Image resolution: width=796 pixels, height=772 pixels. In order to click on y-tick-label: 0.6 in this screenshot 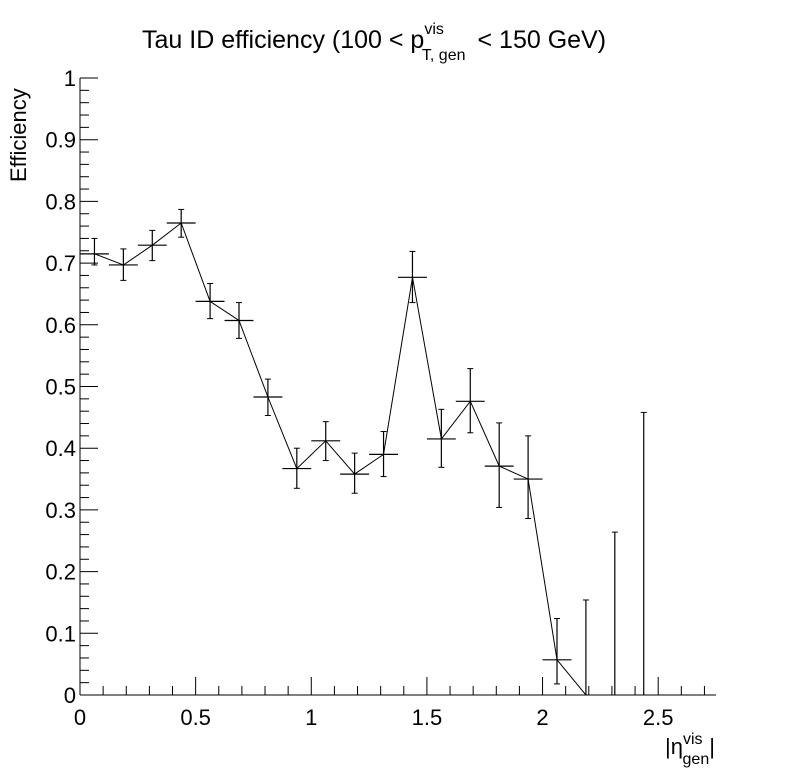, I will do `click(60, 325)`.